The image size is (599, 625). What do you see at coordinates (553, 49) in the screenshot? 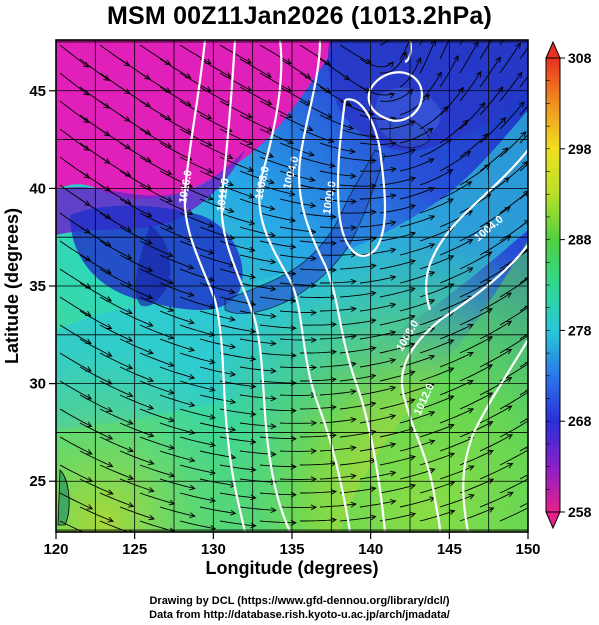
I see `colorbar-top-arrow` at bounding box center [553, 49].